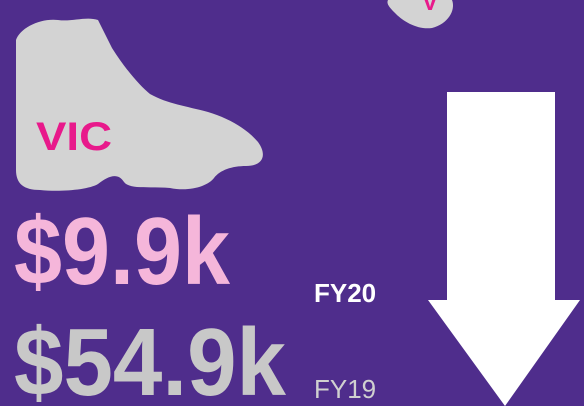 This screenshot has height=406, width=584. What do you see at coordinates (150, 357) in the screenshot?
I see `previous-amount: $54.9k` at bounding box center [150, 357].